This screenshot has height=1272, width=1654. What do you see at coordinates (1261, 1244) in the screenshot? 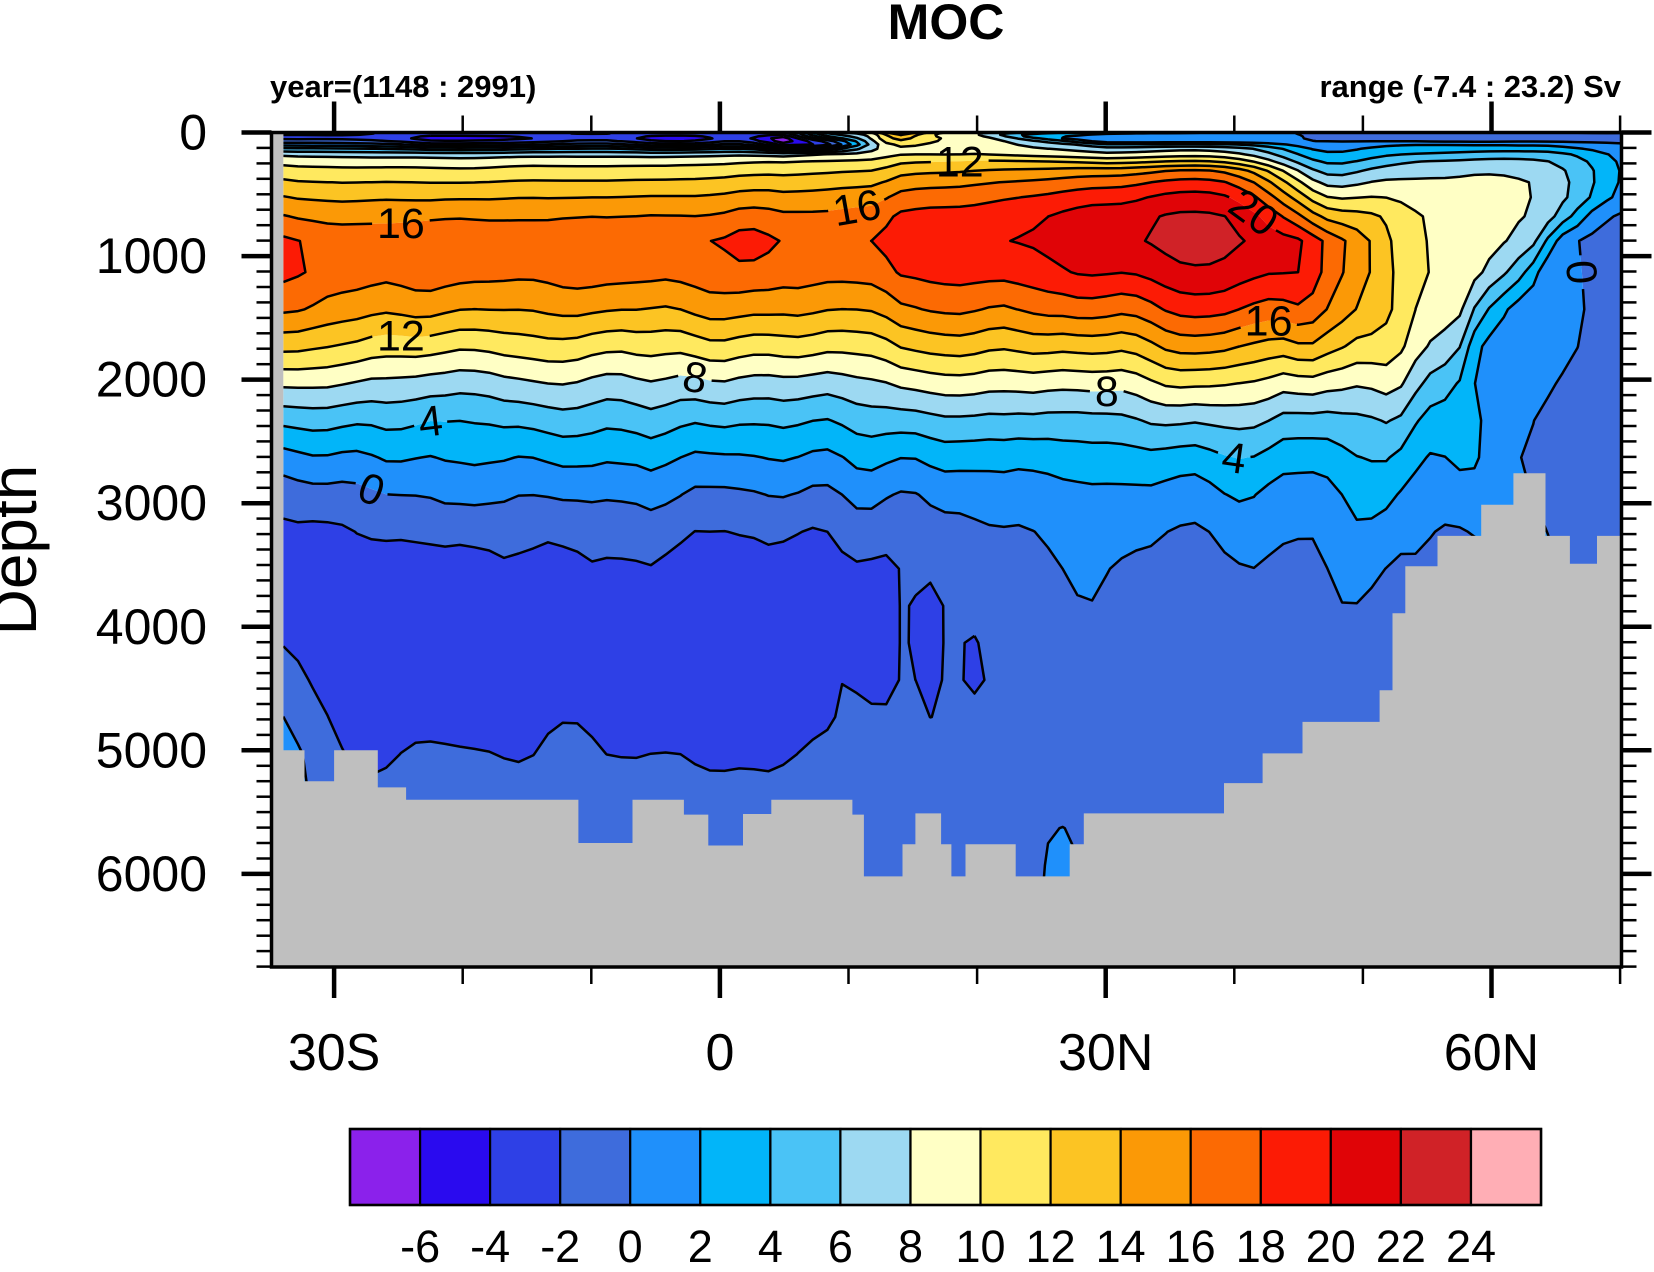
I see `svg-text: 18` at bounding box center [1261, 1244].